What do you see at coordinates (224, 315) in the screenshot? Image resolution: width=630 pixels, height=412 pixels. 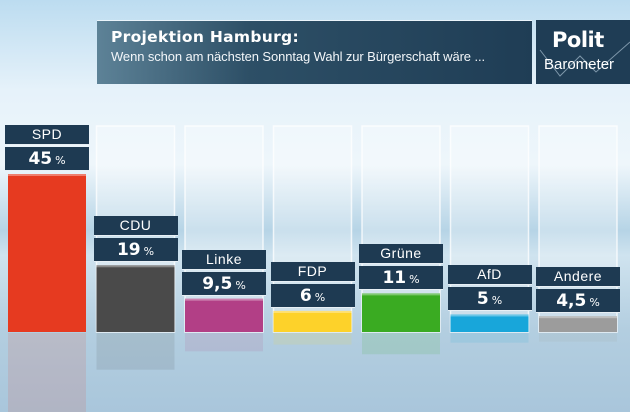 I see `bar-linke` at bounding box center [224, 315].